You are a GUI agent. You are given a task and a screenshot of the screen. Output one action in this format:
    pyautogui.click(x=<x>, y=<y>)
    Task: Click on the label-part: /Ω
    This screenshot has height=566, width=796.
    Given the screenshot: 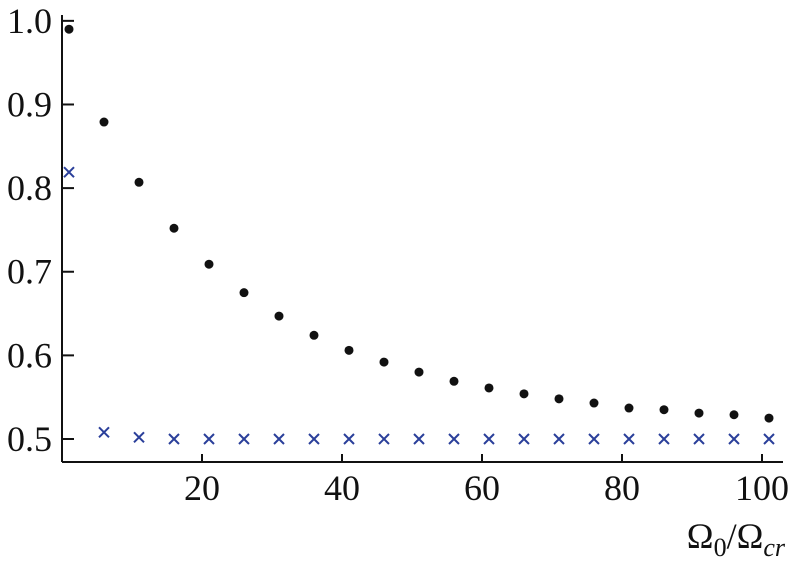 What is the action you would take?
    pyautogui.click(x=745, y=536)
    